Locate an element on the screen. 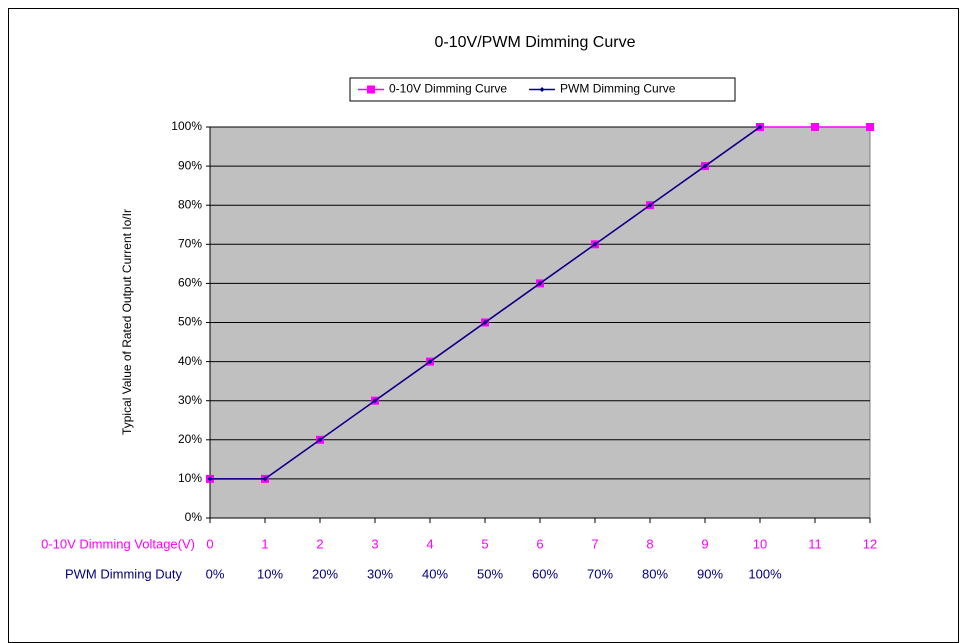  x-tick-label: 11 is located at coordinates (815, 543).